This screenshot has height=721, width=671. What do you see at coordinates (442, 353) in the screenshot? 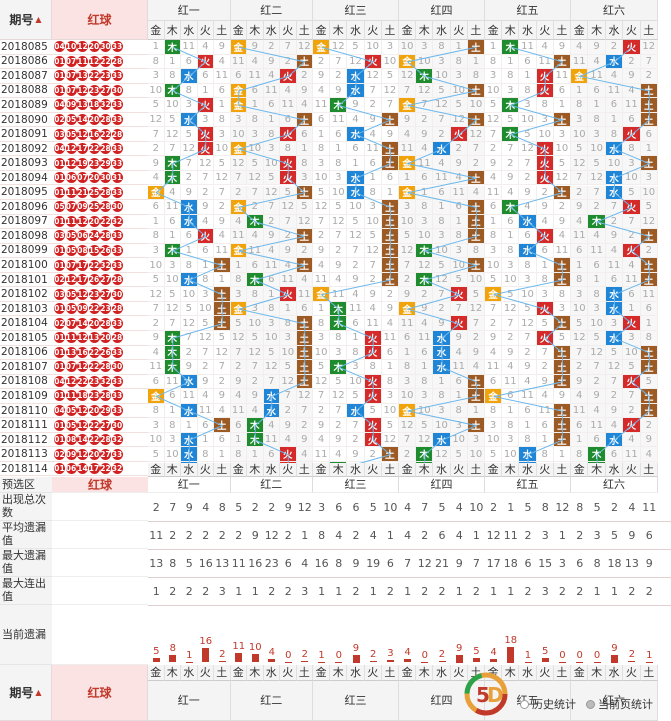
I see `element-mark-2: 水` at bounding box center [442, 353].